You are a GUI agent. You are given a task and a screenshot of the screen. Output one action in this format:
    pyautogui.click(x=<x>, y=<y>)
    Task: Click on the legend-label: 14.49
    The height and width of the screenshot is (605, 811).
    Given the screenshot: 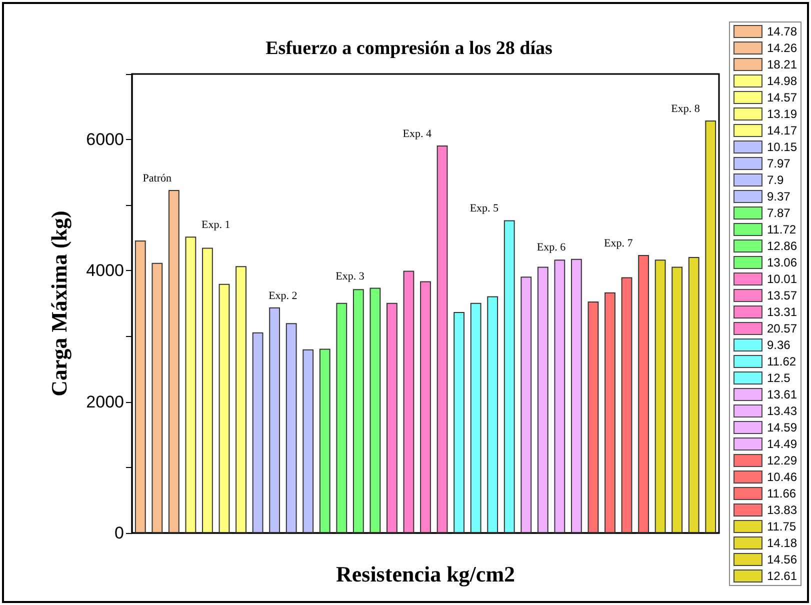 What is the action you would take?
    pyautogui.click(x=782, y=444)
    